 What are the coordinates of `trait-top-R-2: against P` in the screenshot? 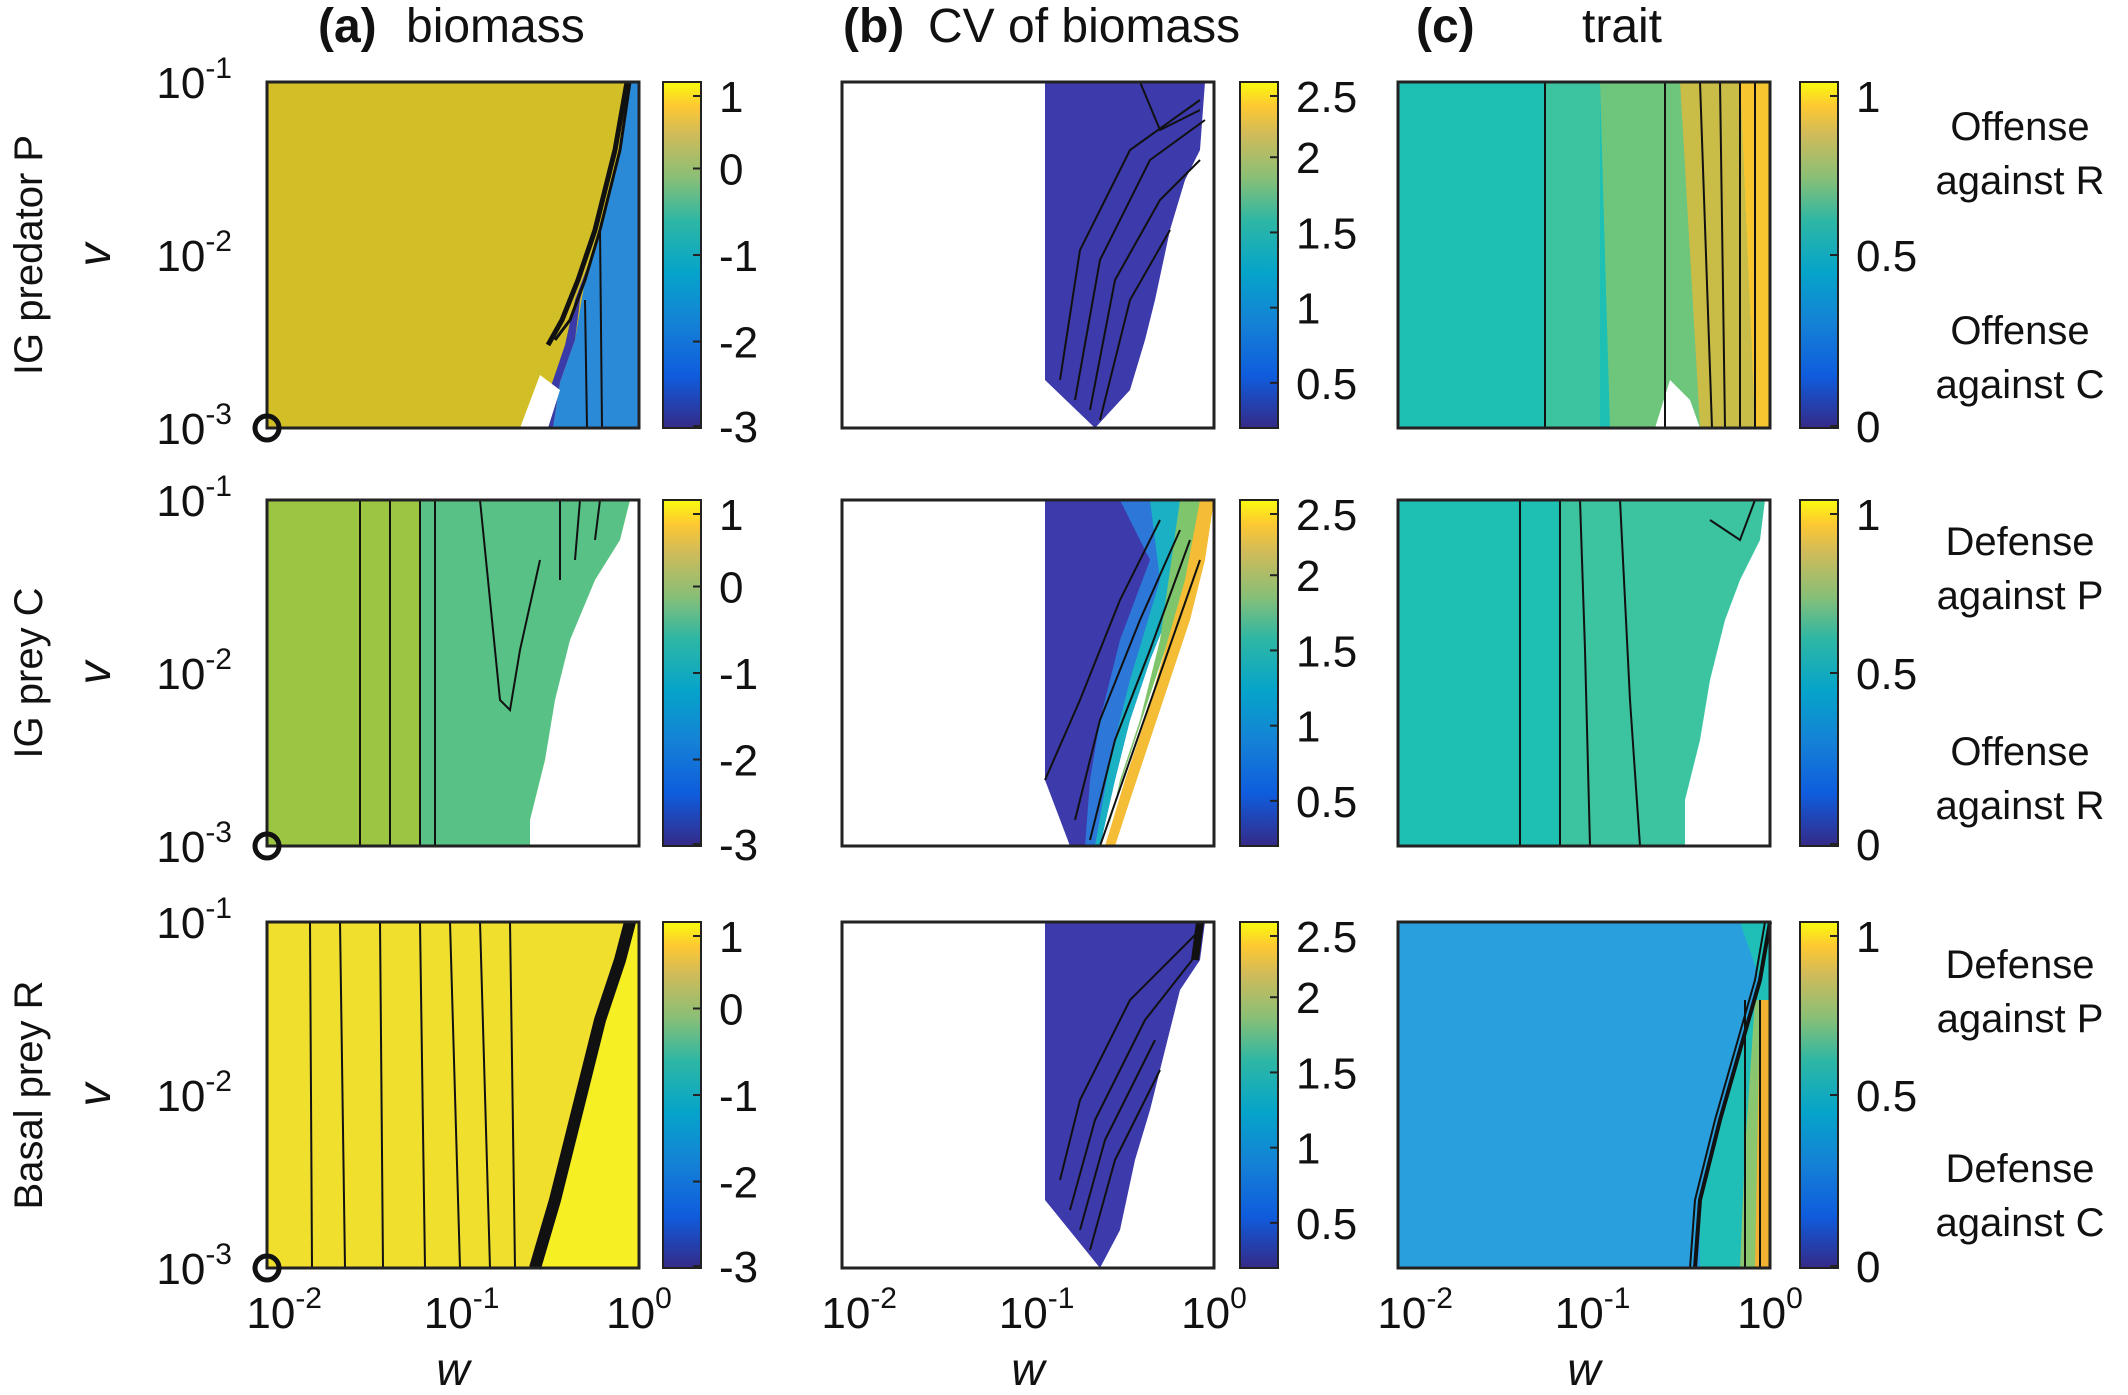 It's located at (2020, 1019).